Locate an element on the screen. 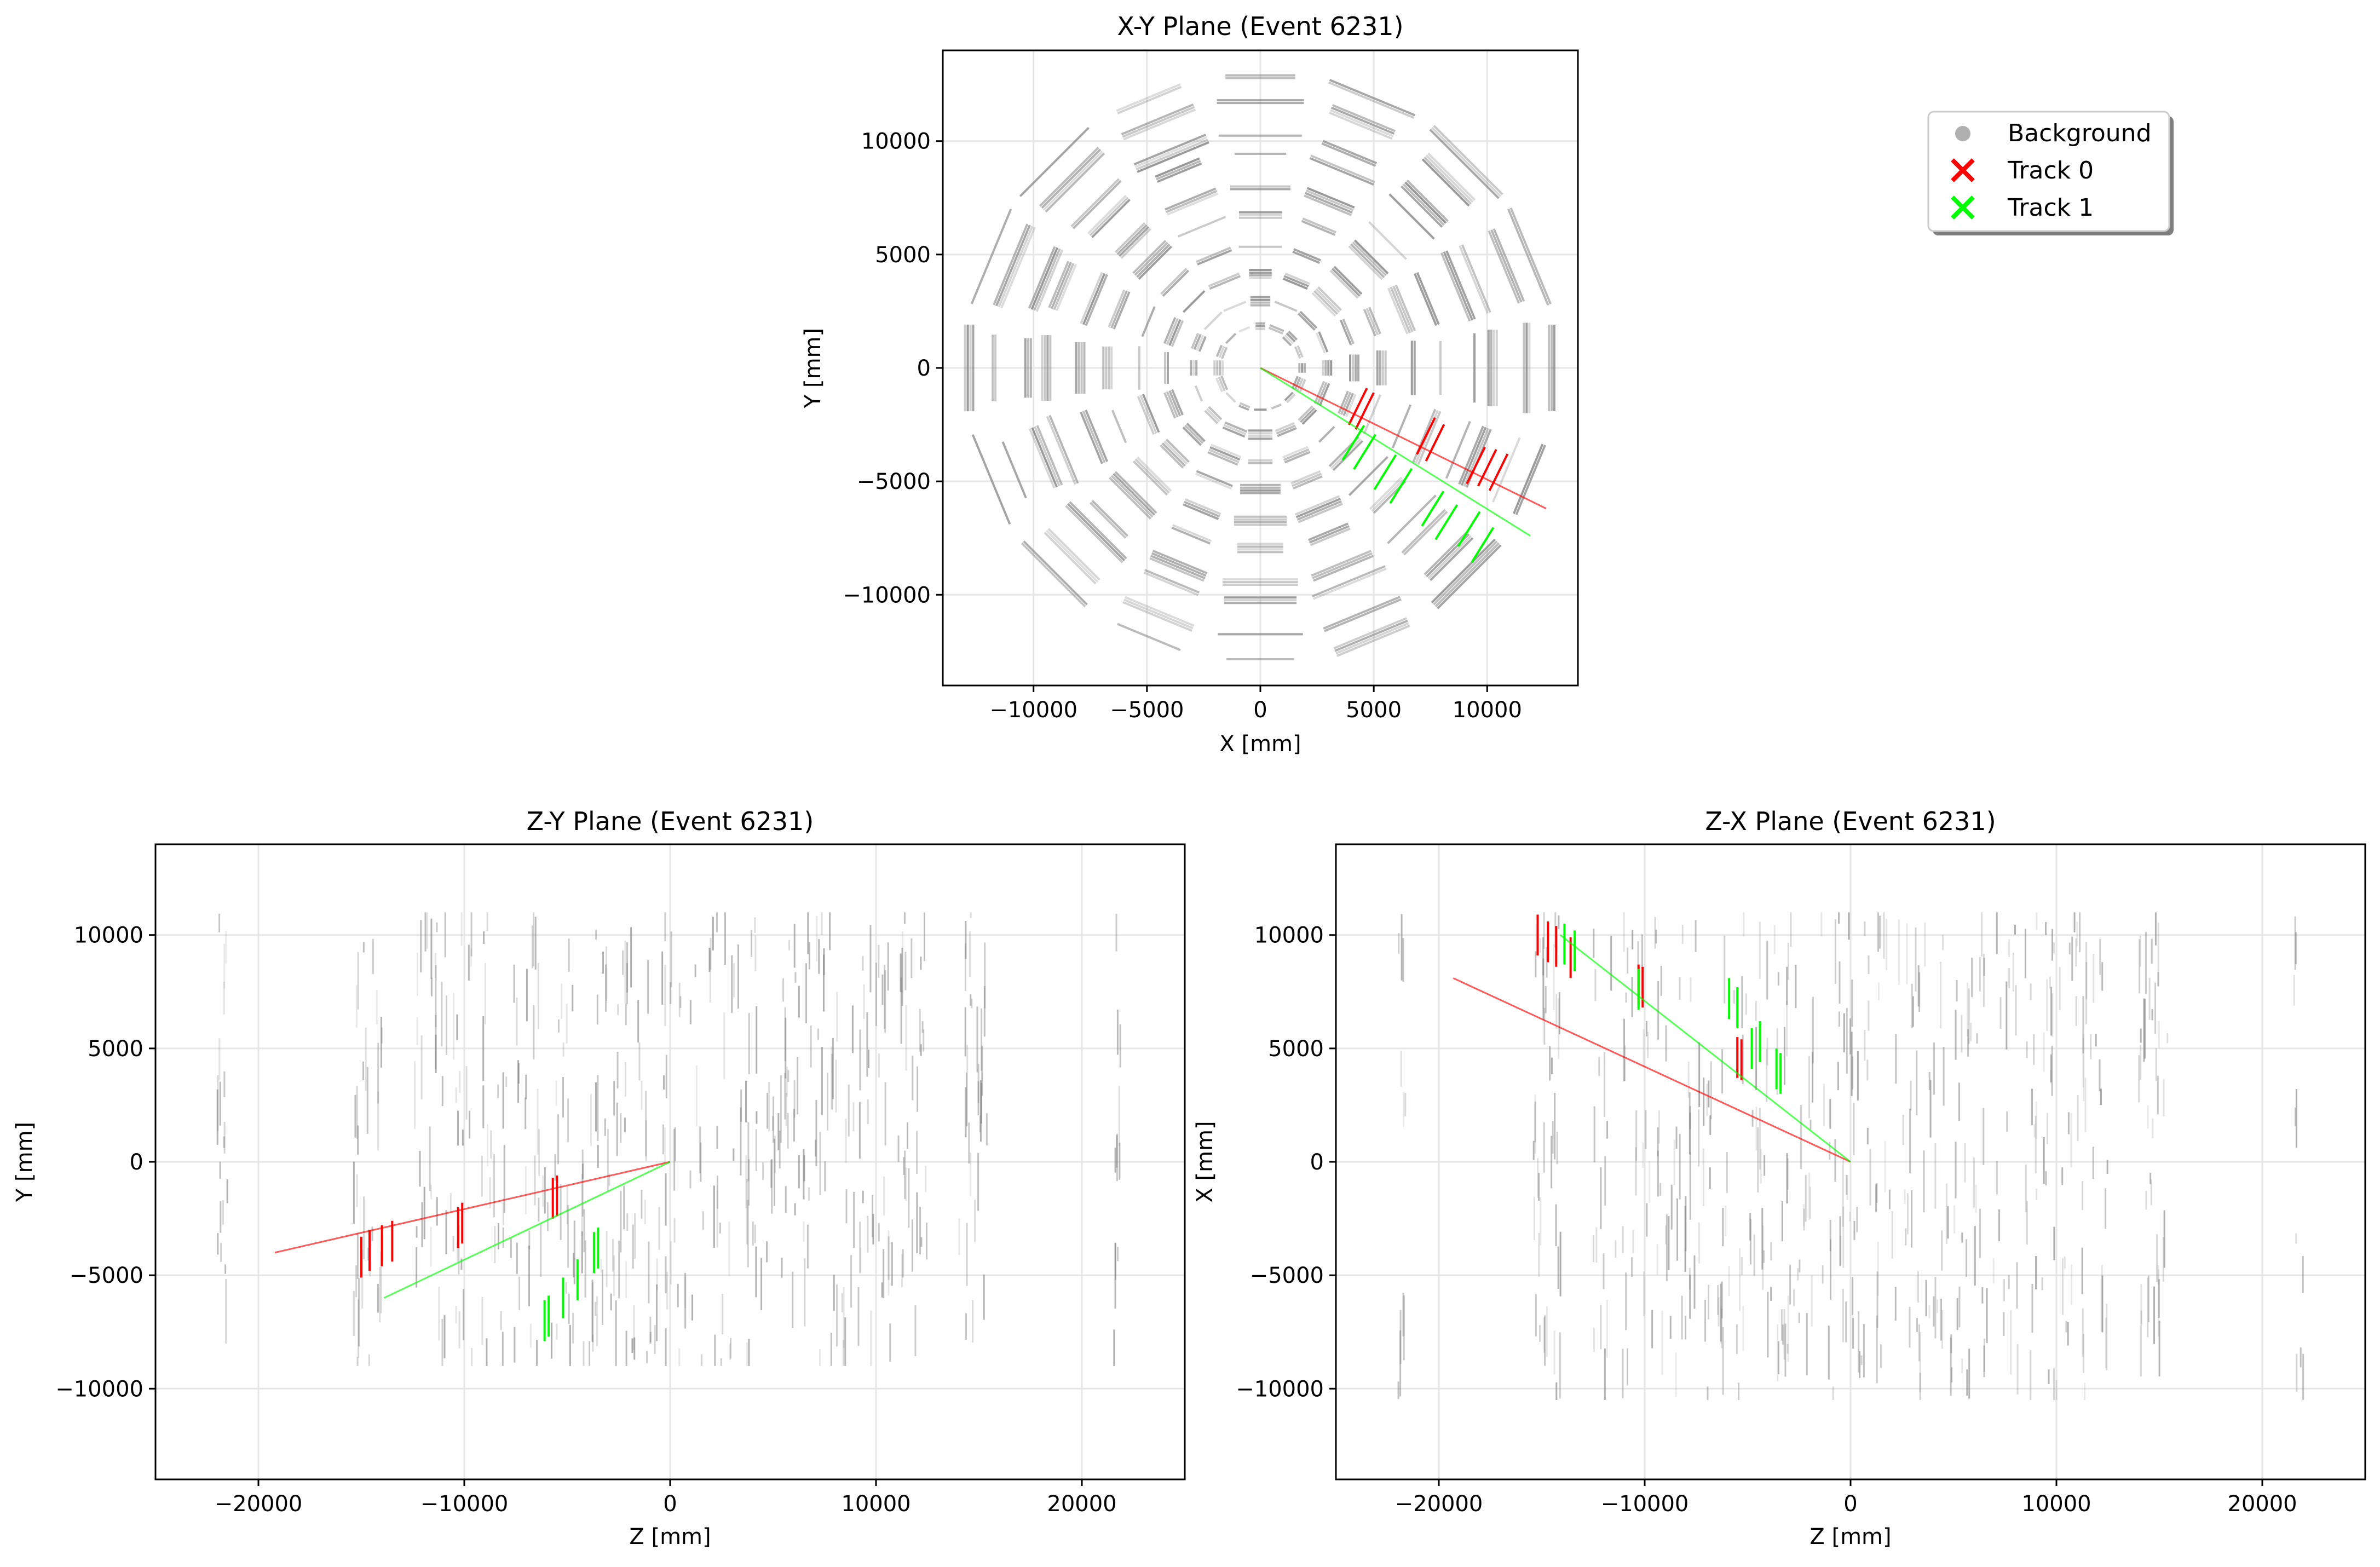 This screenshot has height=1567, width=2380. zx-plane-background-hits is located at coordinates (1850, 1156).